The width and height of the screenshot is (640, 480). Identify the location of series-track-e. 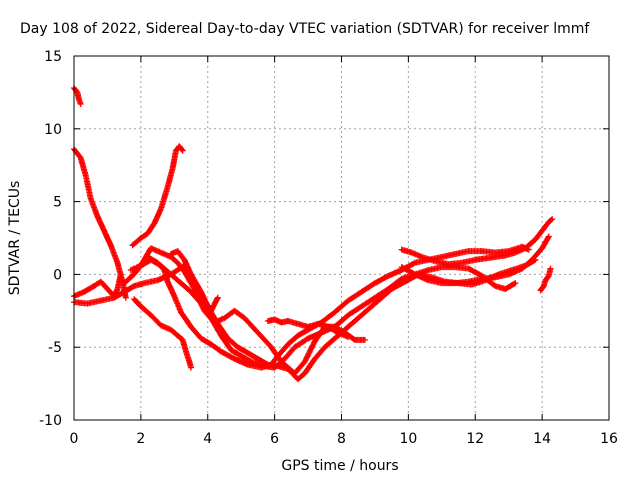
(157, 196).